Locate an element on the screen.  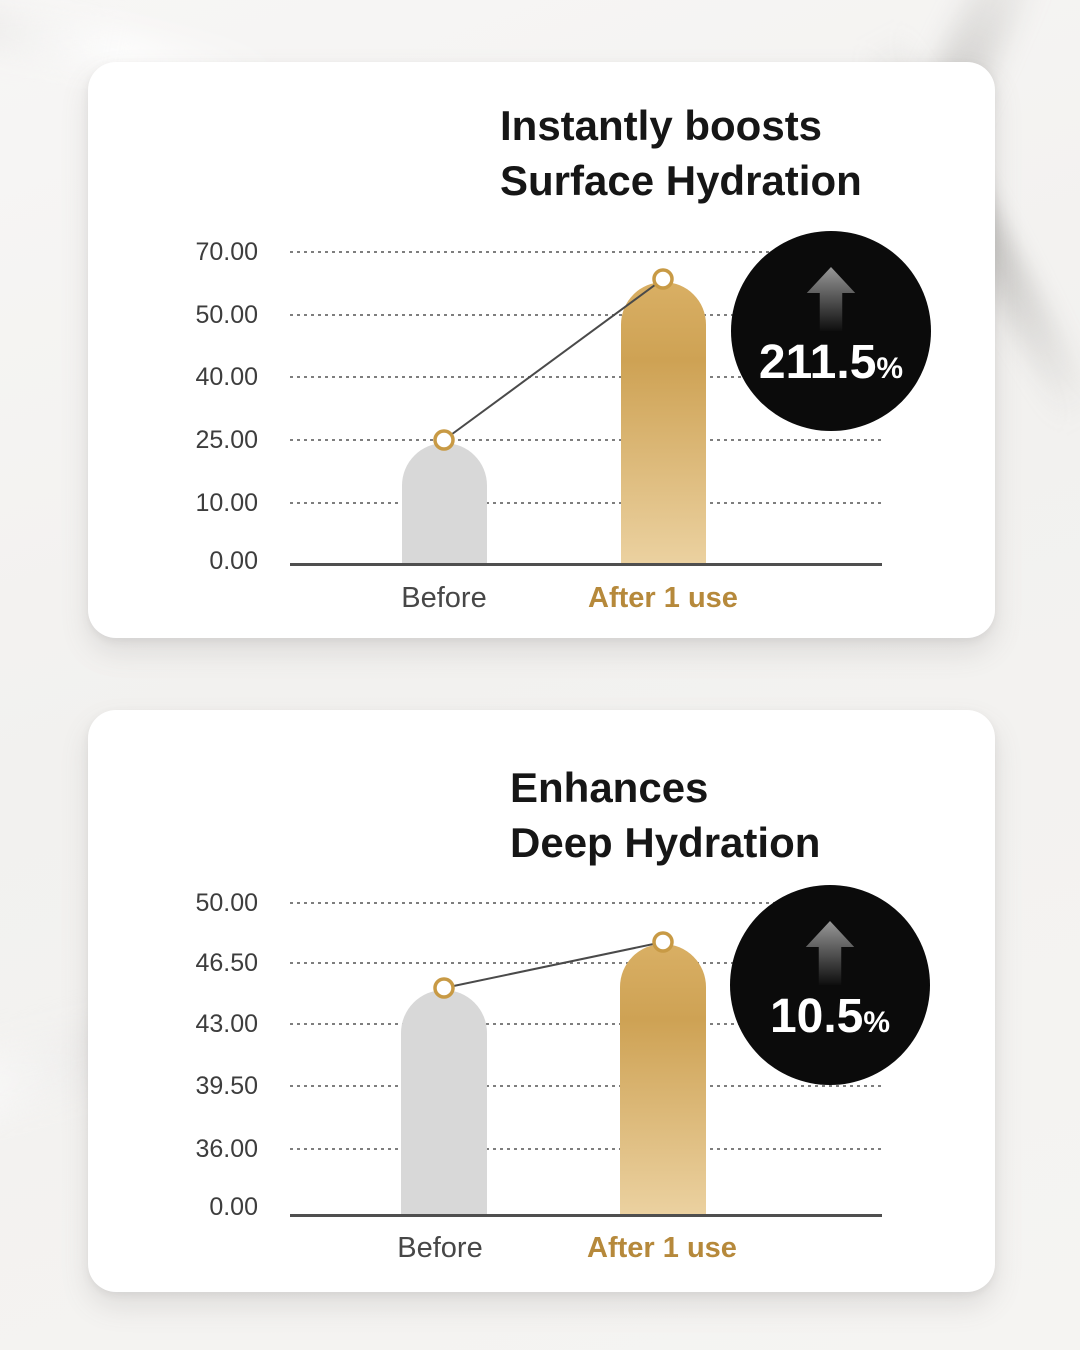
y-axis-tick-label: 40.00 is located at coordinates (226, 377).